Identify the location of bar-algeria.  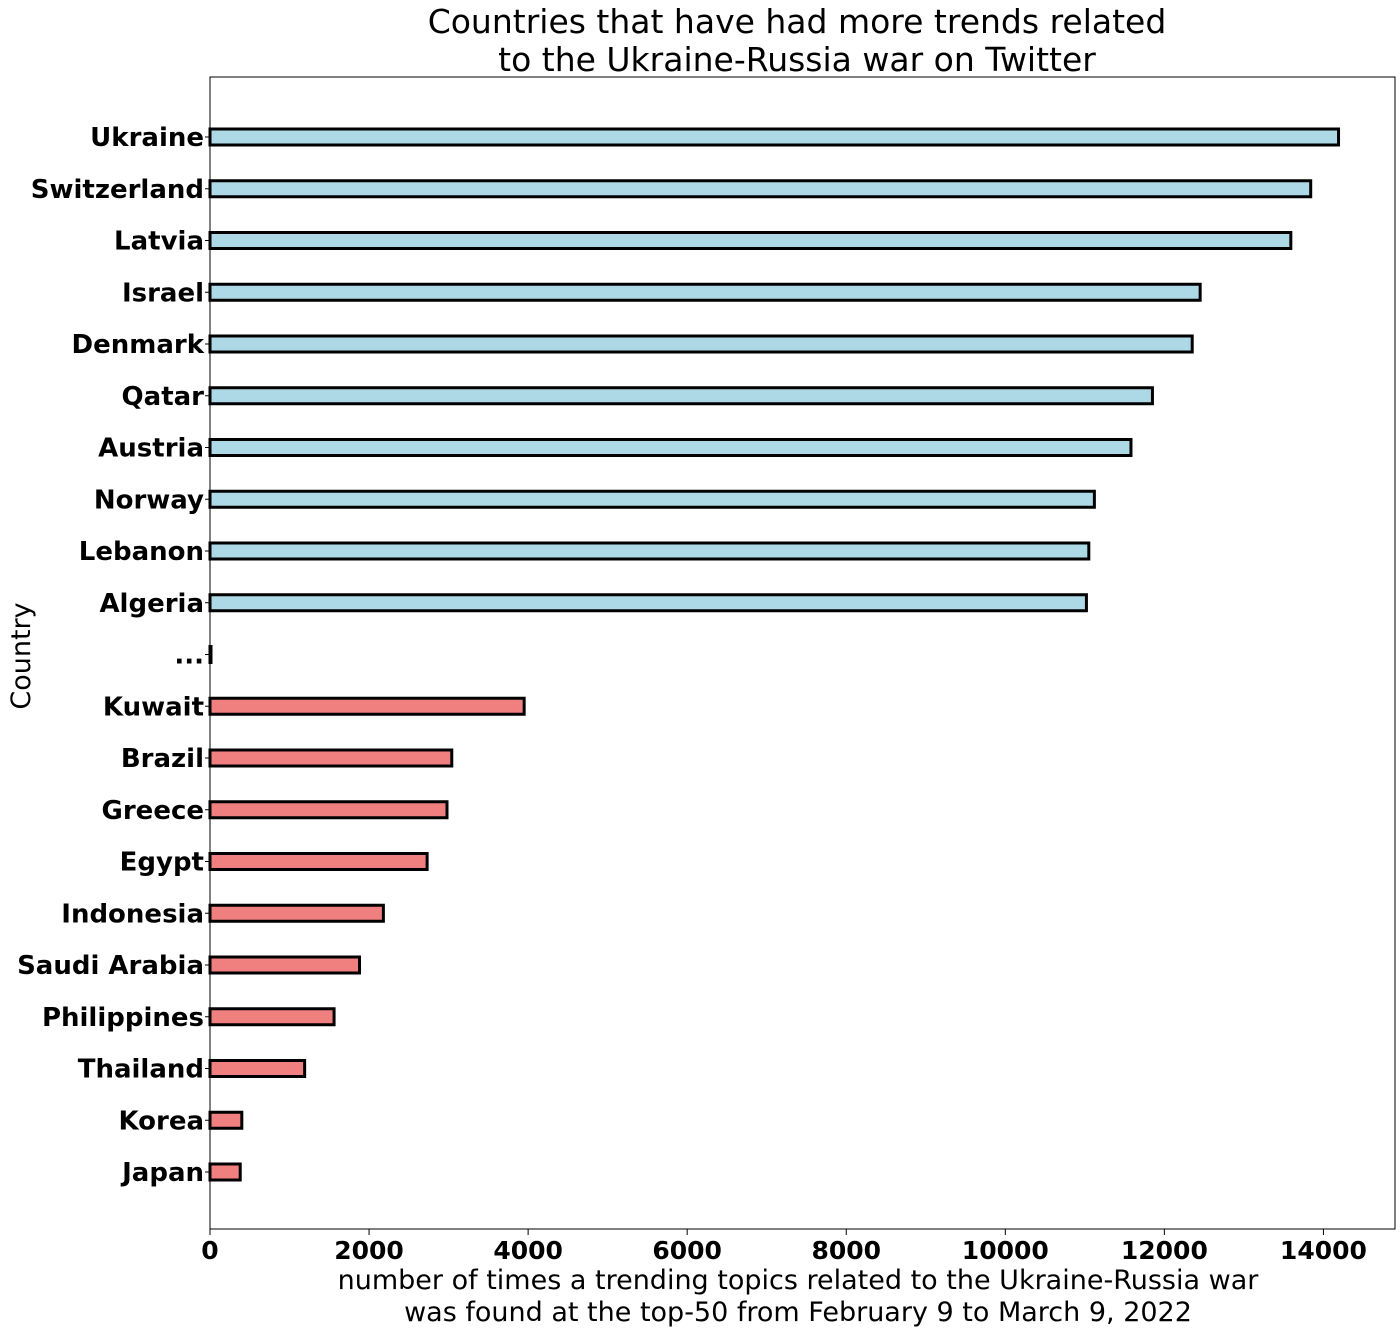
(648, 603).